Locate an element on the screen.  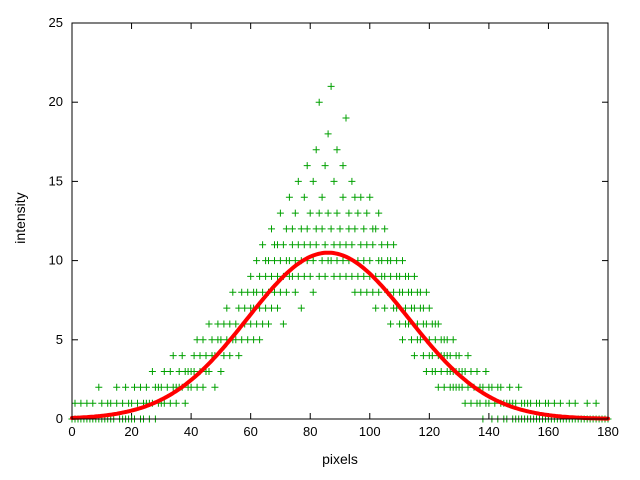
svg-text: 160 is located at coordinates (549, 431).